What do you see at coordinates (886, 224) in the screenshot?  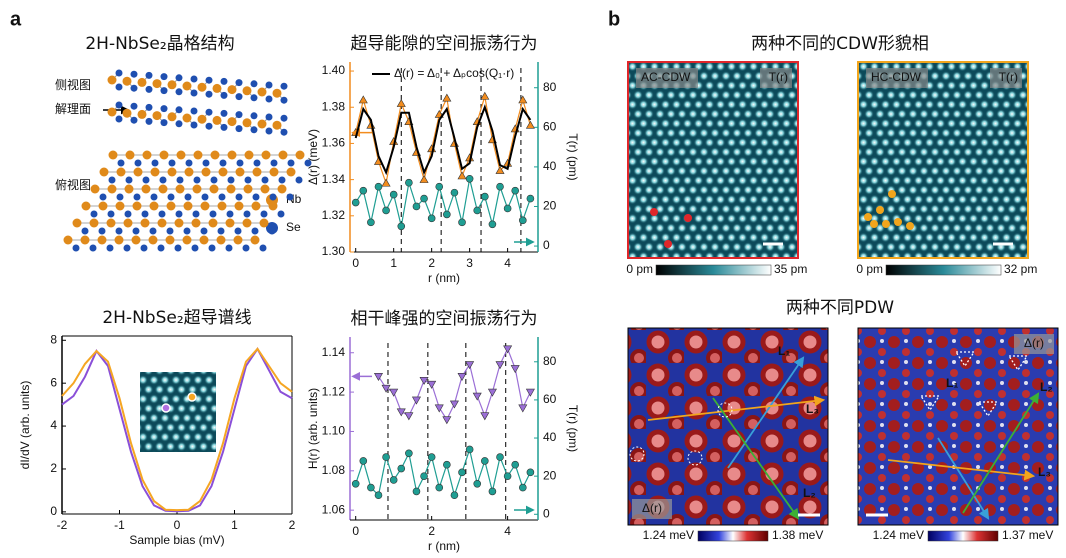 I see `site-marker` at bounding box center [886, 224].